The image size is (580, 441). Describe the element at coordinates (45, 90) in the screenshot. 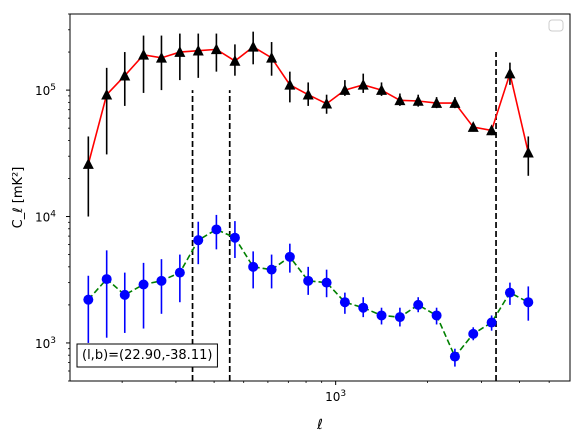

I see `y-tick-label: 105` at that location.